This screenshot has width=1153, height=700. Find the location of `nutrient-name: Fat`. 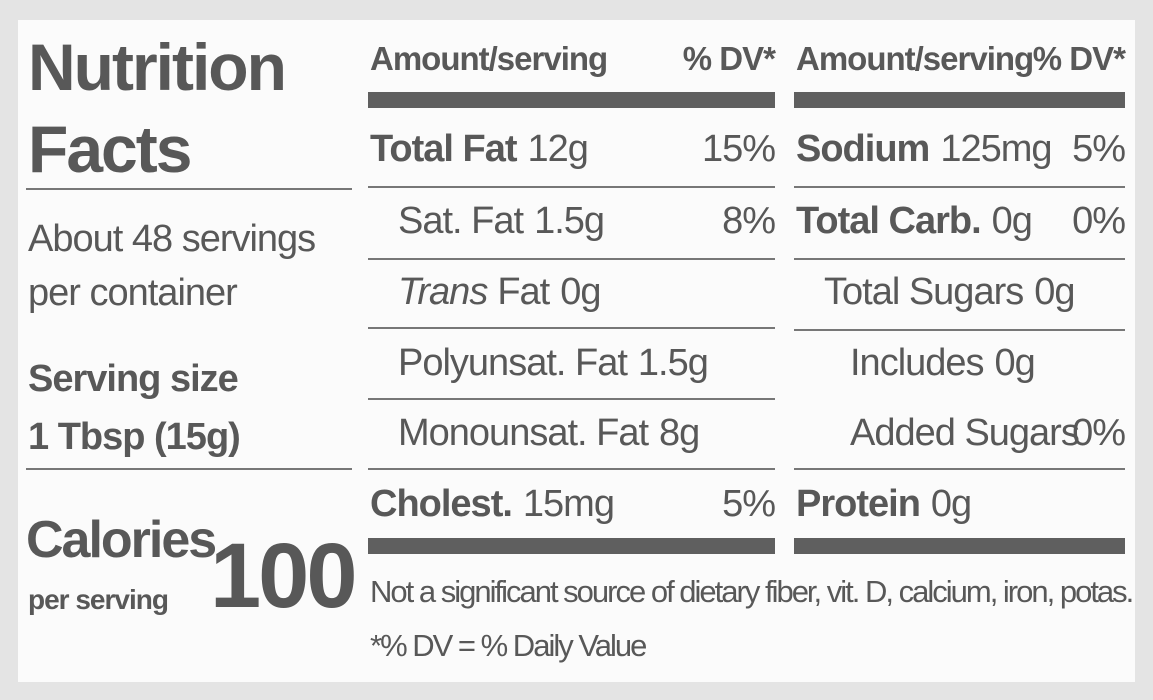

nutrient-name: Fat is located at coordinates (523, 292).